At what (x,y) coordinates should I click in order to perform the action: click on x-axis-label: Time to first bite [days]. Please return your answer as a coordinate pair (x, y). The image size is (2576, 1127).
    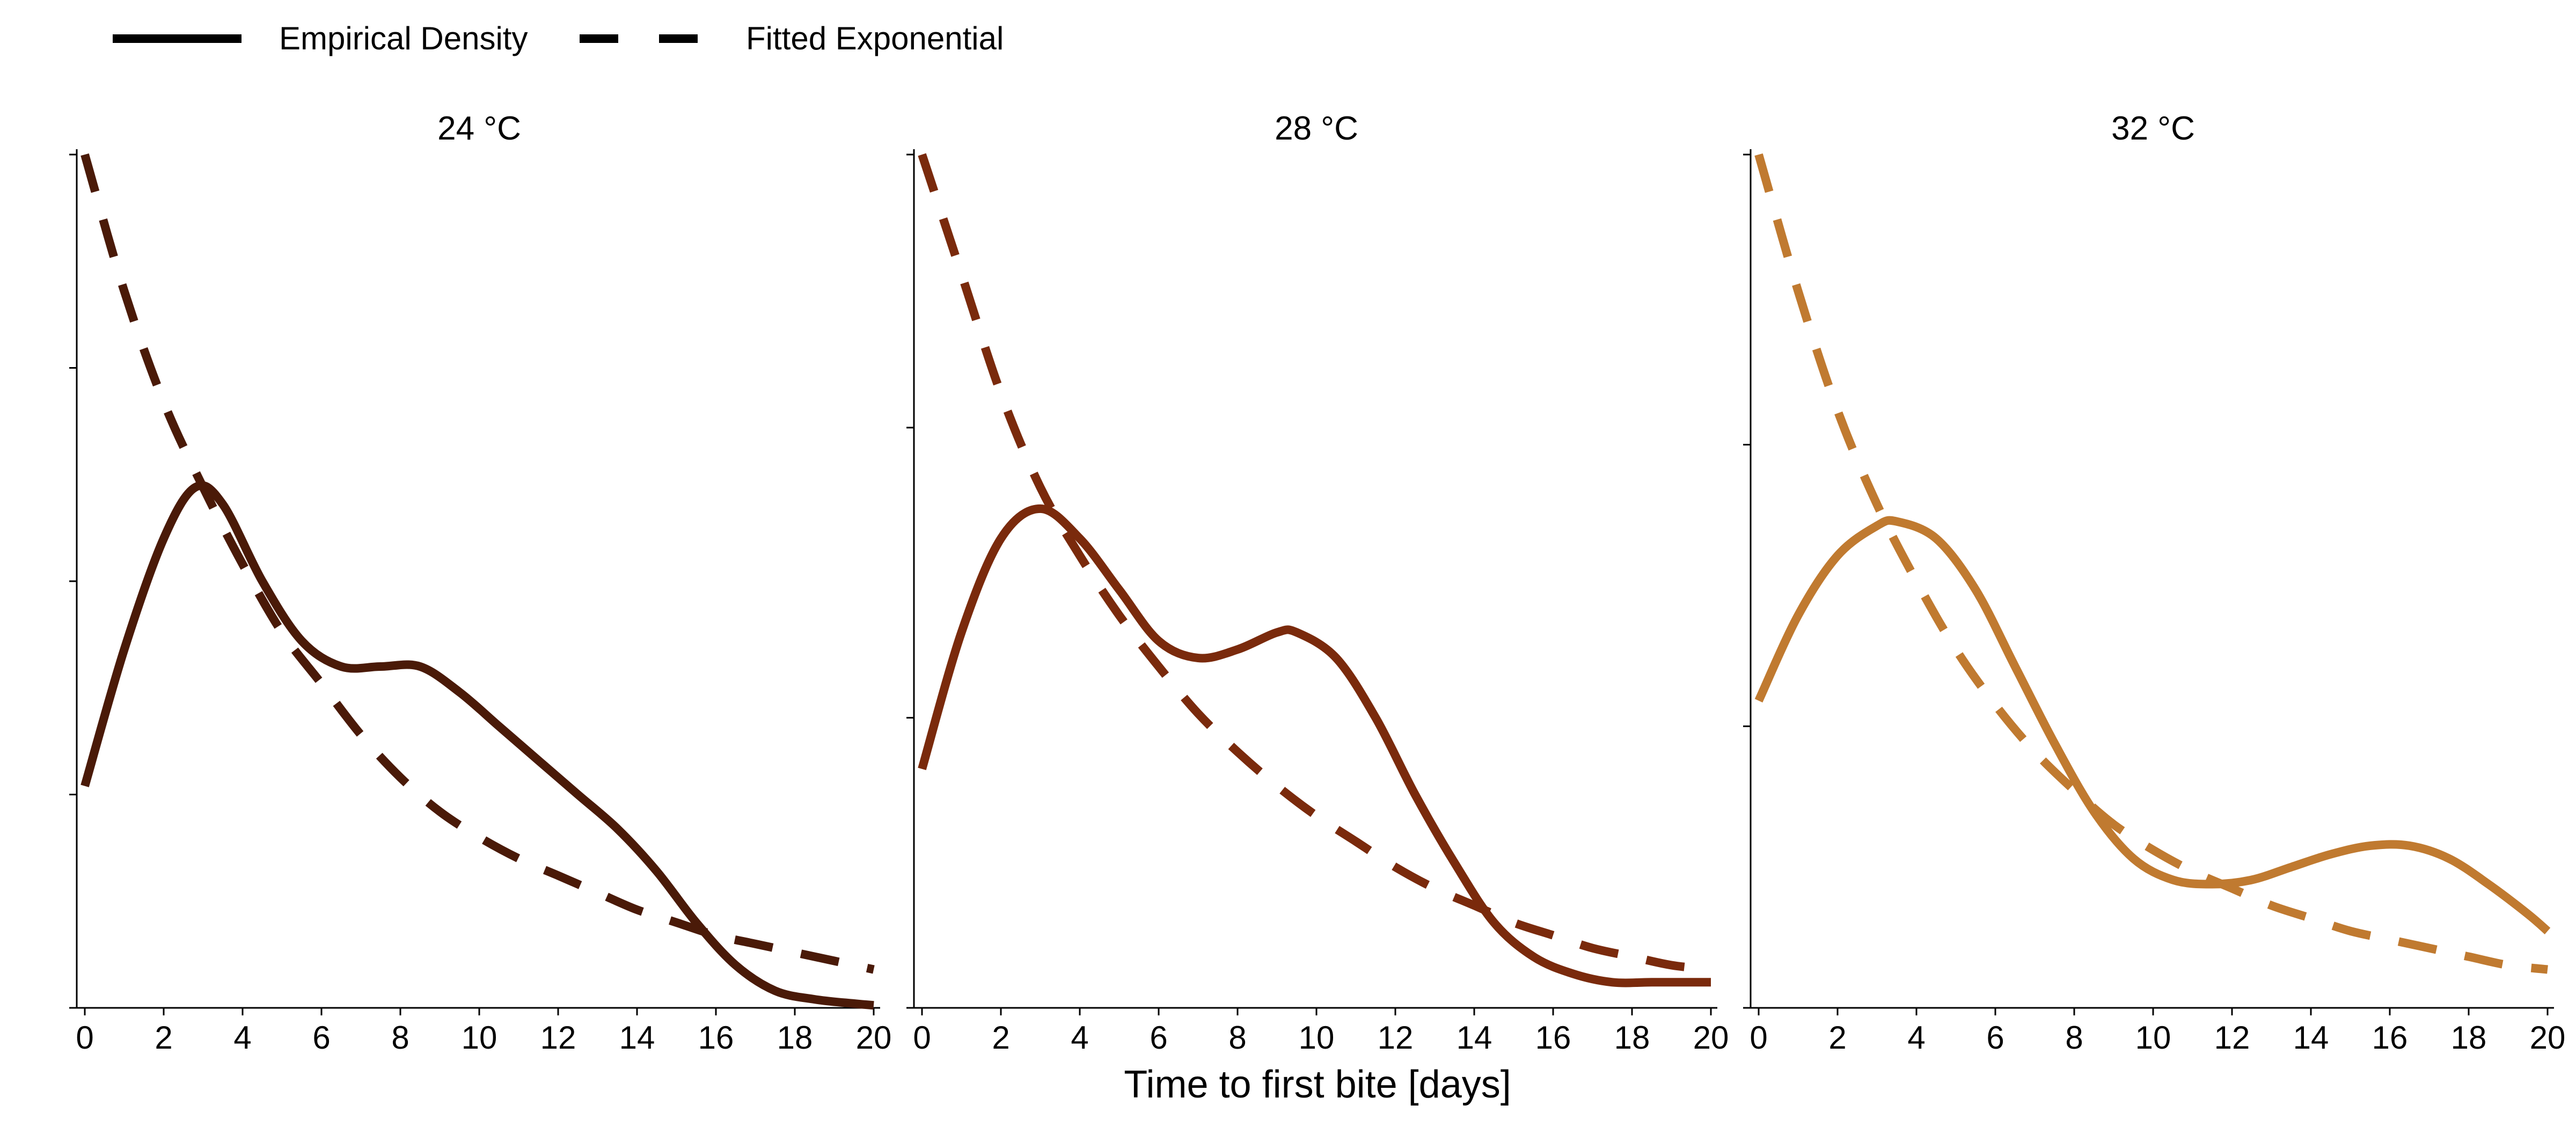
    Looking at the image, I should click on (1317, 1084).